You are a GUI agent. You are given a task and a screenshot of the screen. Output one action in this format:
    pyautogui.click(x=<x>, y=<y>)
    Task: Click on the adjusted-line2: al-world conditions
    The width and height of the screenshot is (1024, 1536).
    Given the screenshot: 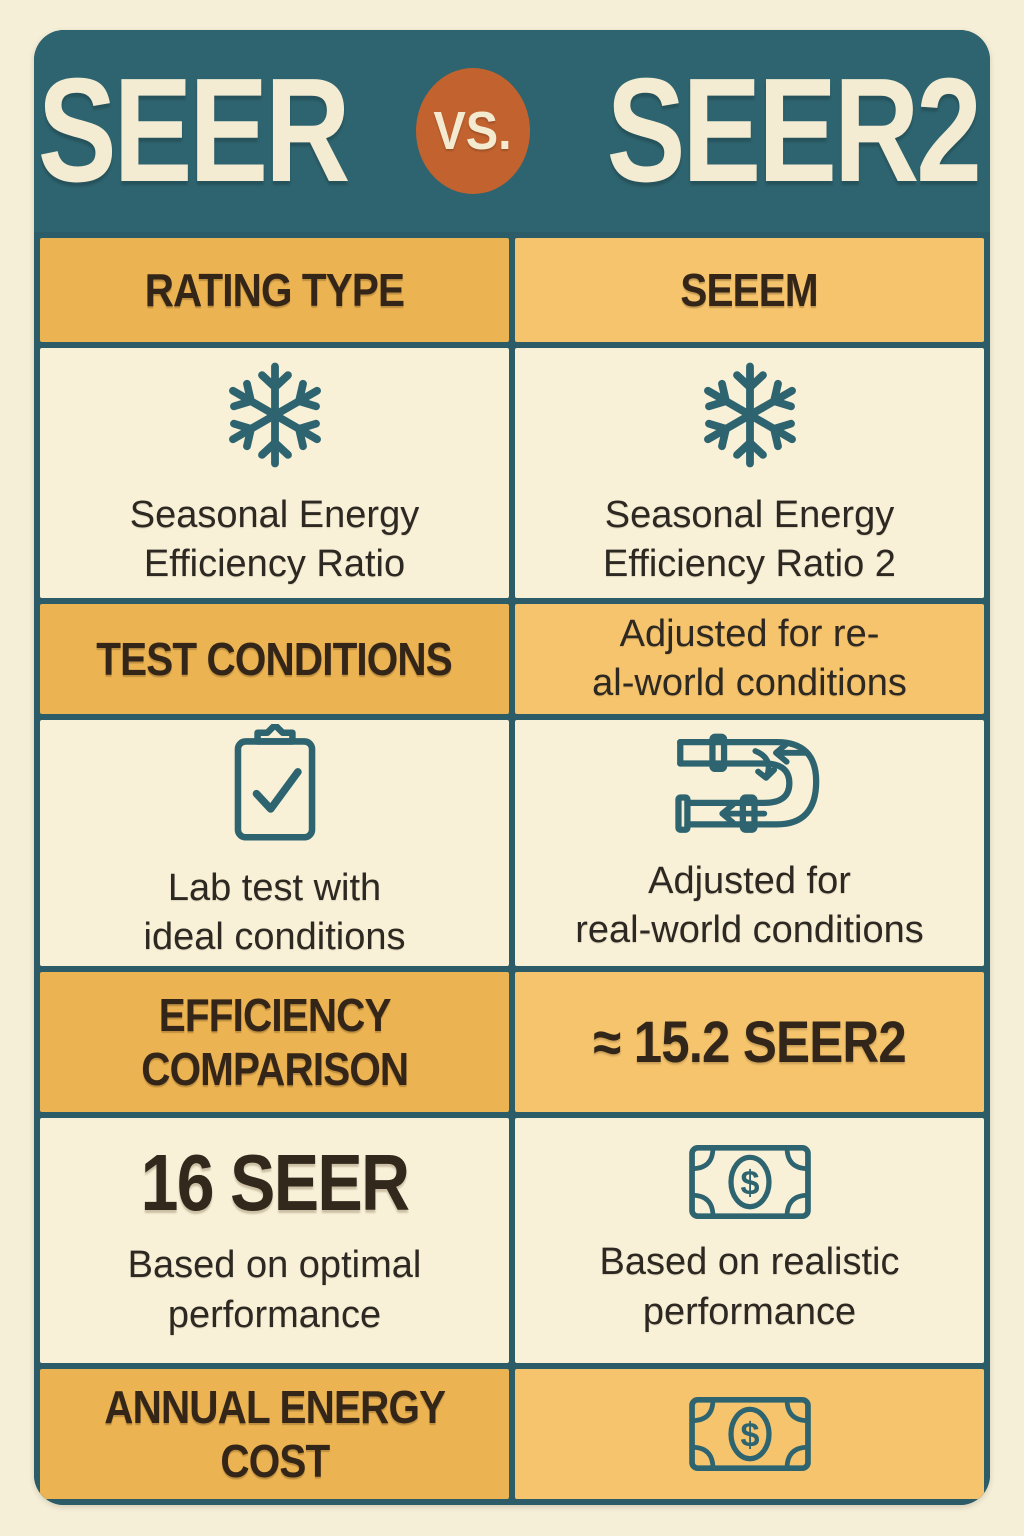 What is the action you would take?
    pyautogui.click(x=749, y=683)
    